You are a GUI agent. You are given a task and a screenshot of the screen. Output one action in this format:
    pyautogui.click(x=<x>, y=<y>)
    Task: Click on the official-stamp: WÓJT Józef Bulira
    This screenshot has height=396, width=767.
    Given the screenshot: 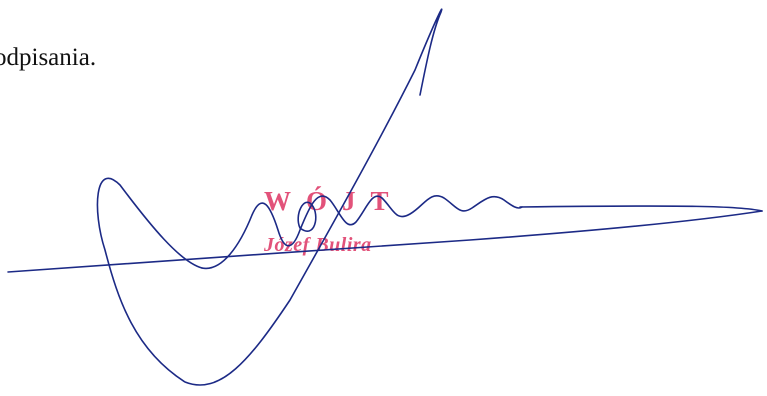 What is the action you would take?
    pyautogui.click(x=342, y=231)
    